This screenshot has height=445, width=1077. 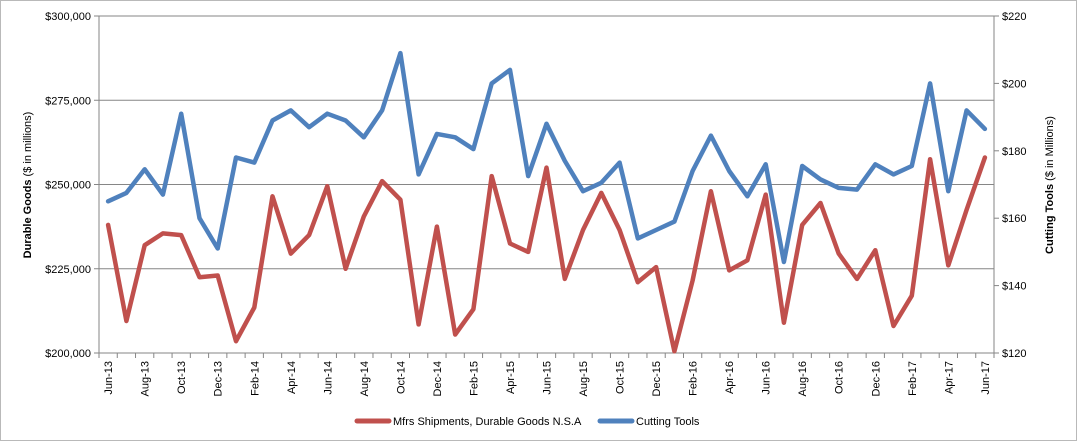 I want to click on x-tick-label: Apr-14, so click(x=292, y=377).